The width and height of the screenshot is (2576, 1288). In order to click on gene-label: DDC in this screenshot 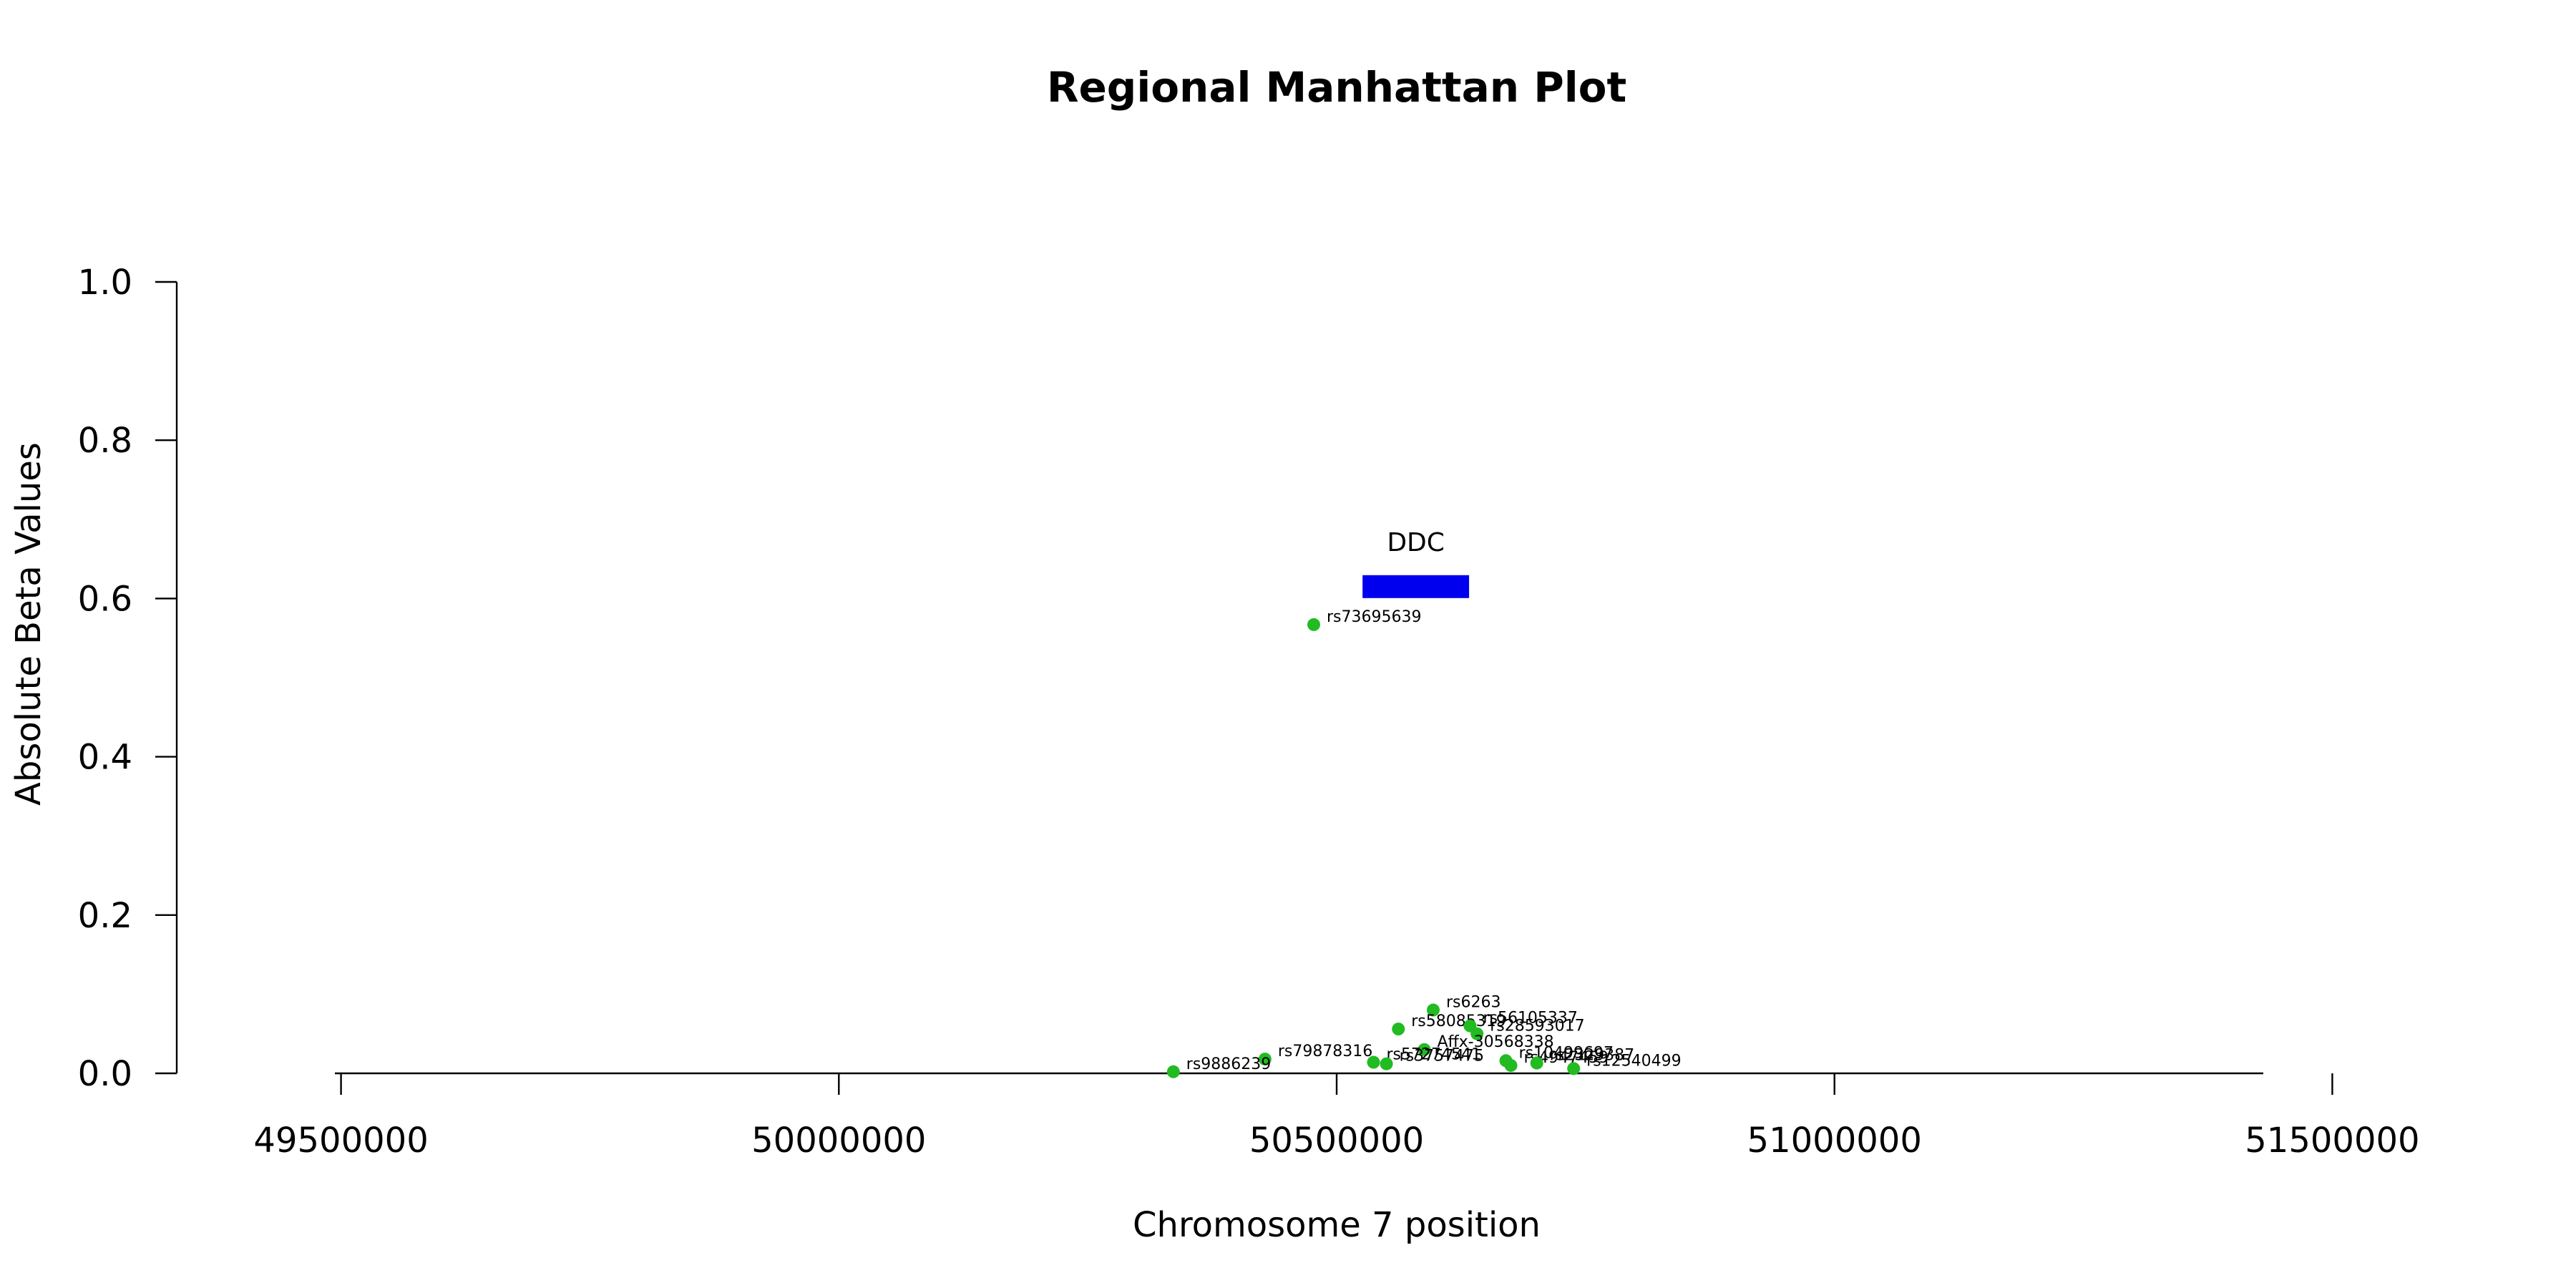, I will do `click(1416, 542)`.